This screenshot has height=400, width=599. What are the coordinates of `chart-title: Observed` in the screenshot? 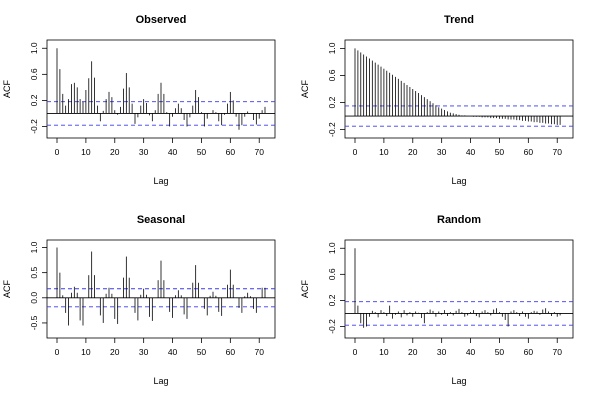 It's located at (161, 20).